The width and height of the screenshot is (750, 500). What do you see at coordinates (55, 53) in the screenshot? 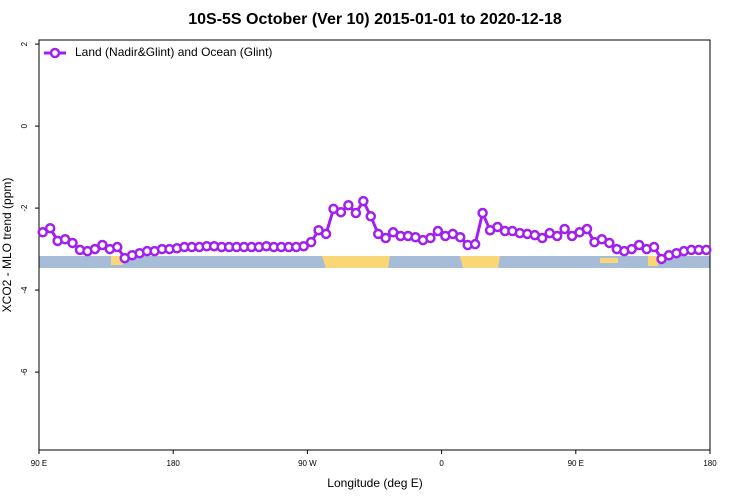
I see `legend-marker` at bounding box center [55, 53].